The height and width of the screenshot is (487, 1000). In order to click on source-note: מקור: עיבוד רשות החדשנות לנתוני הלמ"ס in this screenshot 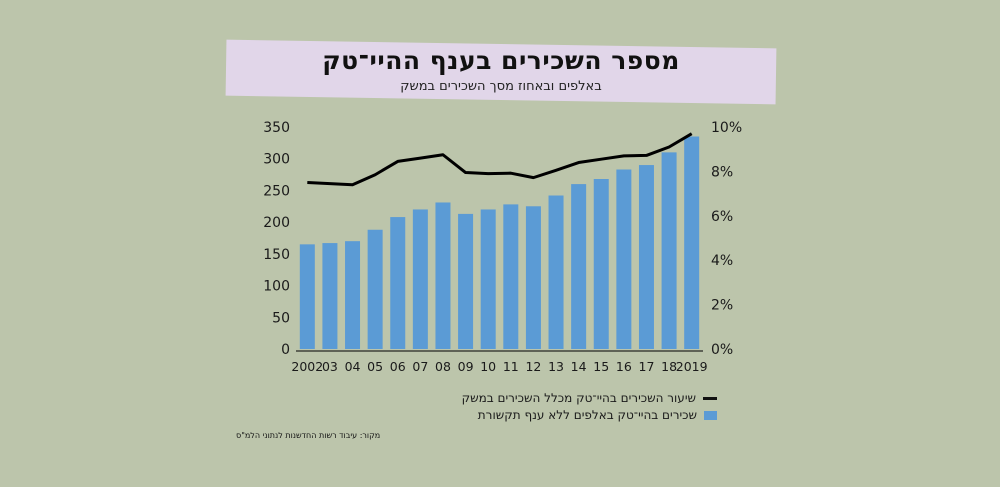, I will do `click(308, 435)`.